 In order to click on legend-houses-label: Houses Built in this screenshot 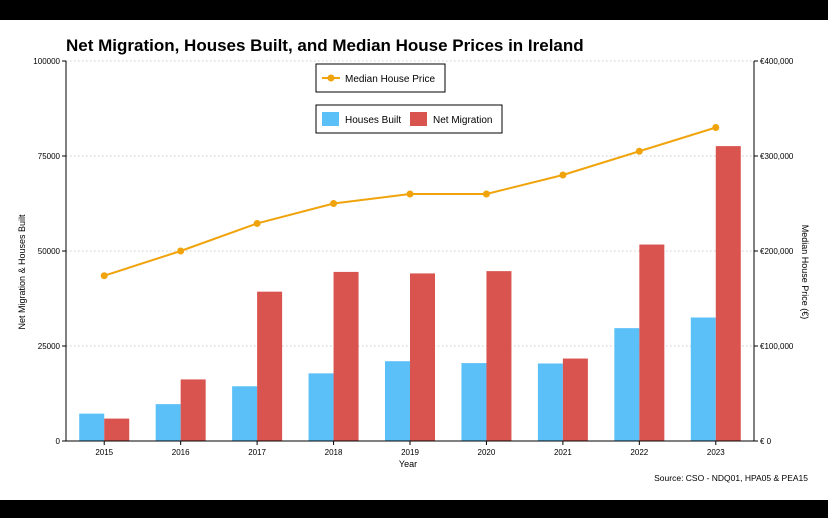, I will do `click(373, 120)`.